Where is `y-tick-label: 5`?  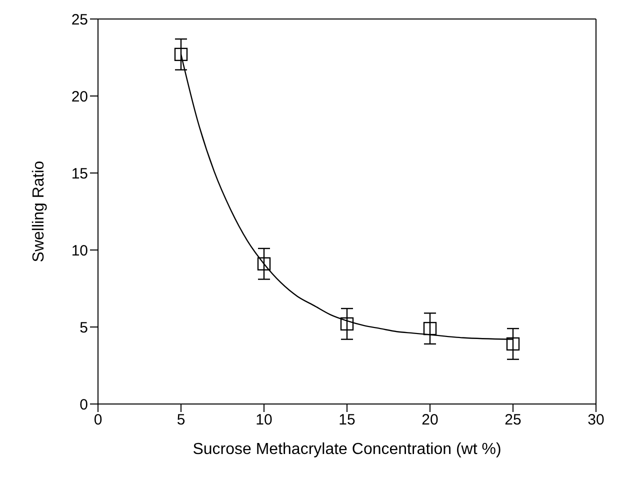
y-tick-label: 5 is located at coordinates (84, 327).